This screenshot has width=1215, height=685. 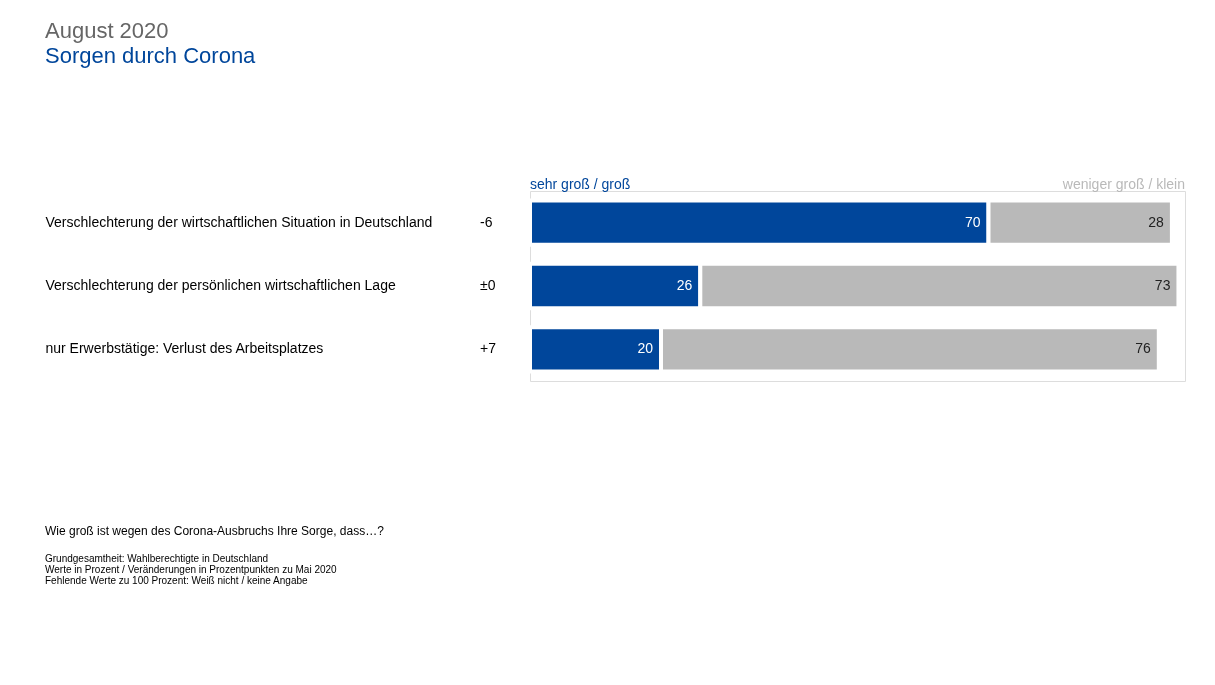 What do you see at coordinates (176, 580) in the screenshot?
I see `text: Fehlende Werte zu 100 Prozent: Weiß nicht / keine Angabe` at bounding box center [176, 580].